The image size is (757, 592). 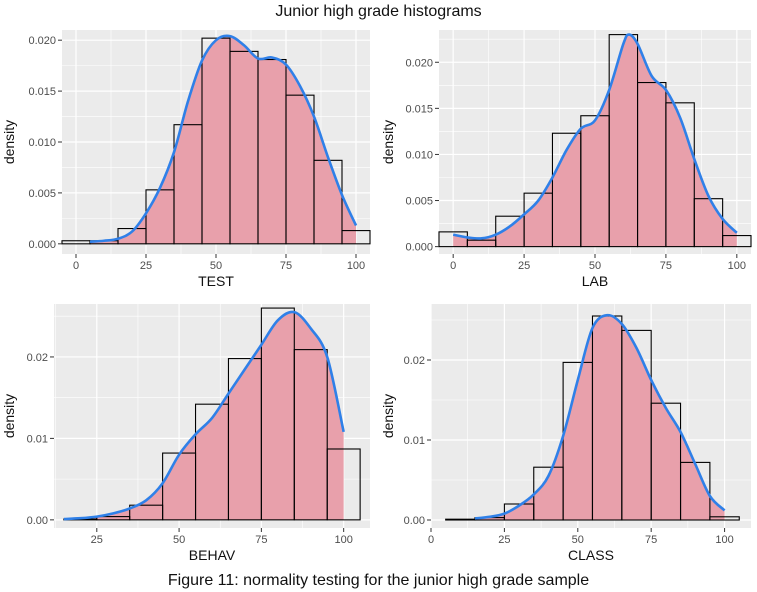 What do you see at coordinates (378, 11) in the screenshot?
I see `figure-title: Junior high grade histograms` at bounding box center [378, 11].